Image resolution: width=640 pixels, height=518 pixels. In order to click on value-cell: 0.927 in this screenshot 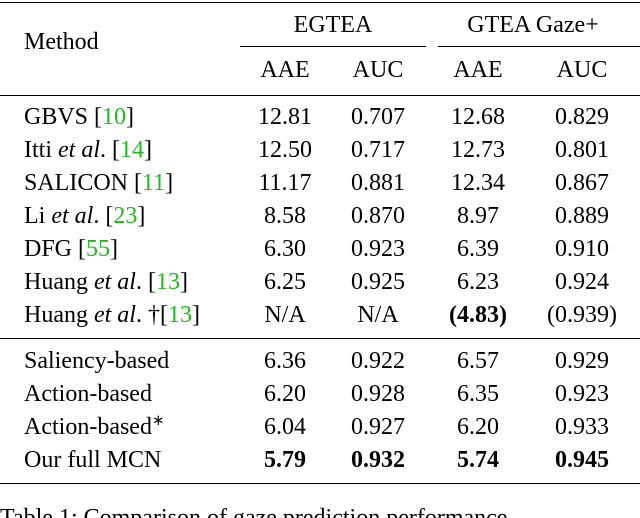, I will do `click(378, 427)`.